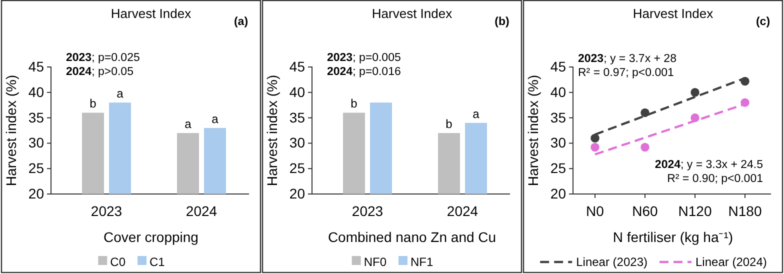 This screenshot has width=784, height=274. Describe the element at coordinates (100, 72) in the screenshot. I see `annotation: 2024; p>0.05` at that location.